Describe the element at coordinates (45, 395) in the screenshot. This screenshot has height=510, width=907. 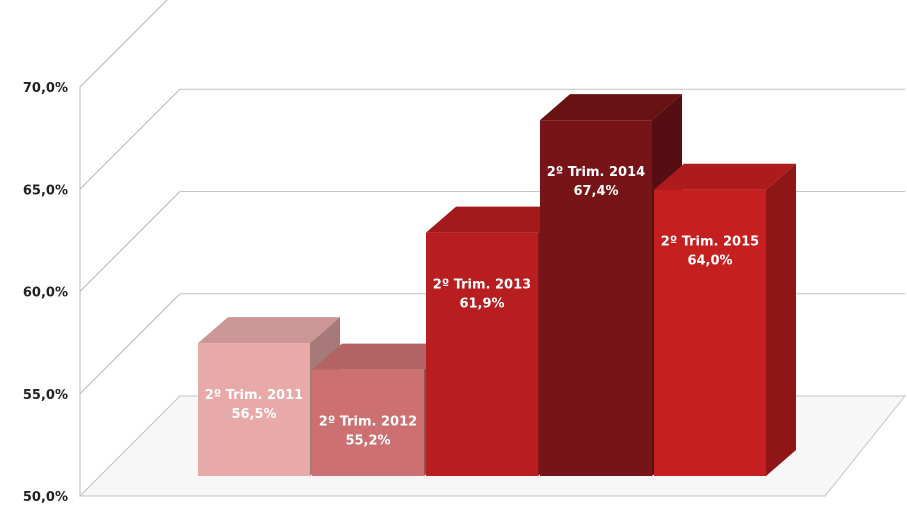
I see `y-tick-label: 55,0%` at that location.